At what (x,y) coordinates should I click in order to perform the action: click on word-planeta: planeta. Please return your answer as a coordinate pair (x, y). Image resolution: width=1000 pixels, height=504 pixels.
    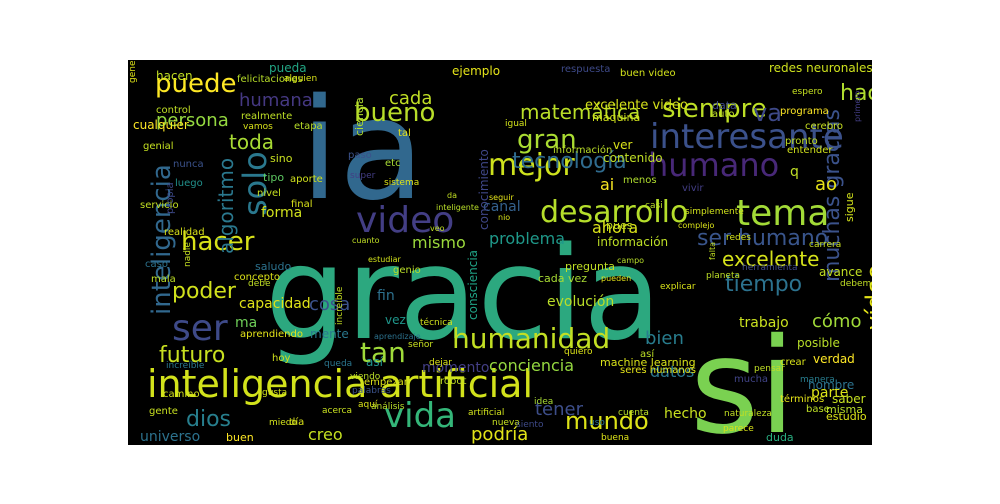
    Looking at the image, I should click on (723, 276).